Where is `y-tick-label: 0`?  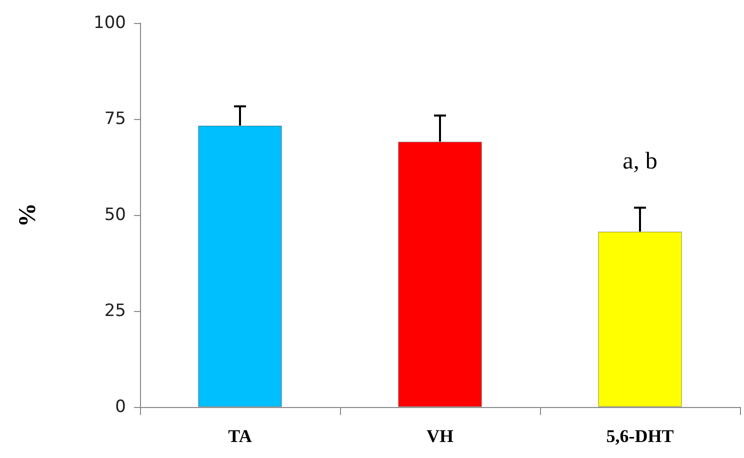
y-tick-label: 0 is located at coordinates (120, 407).